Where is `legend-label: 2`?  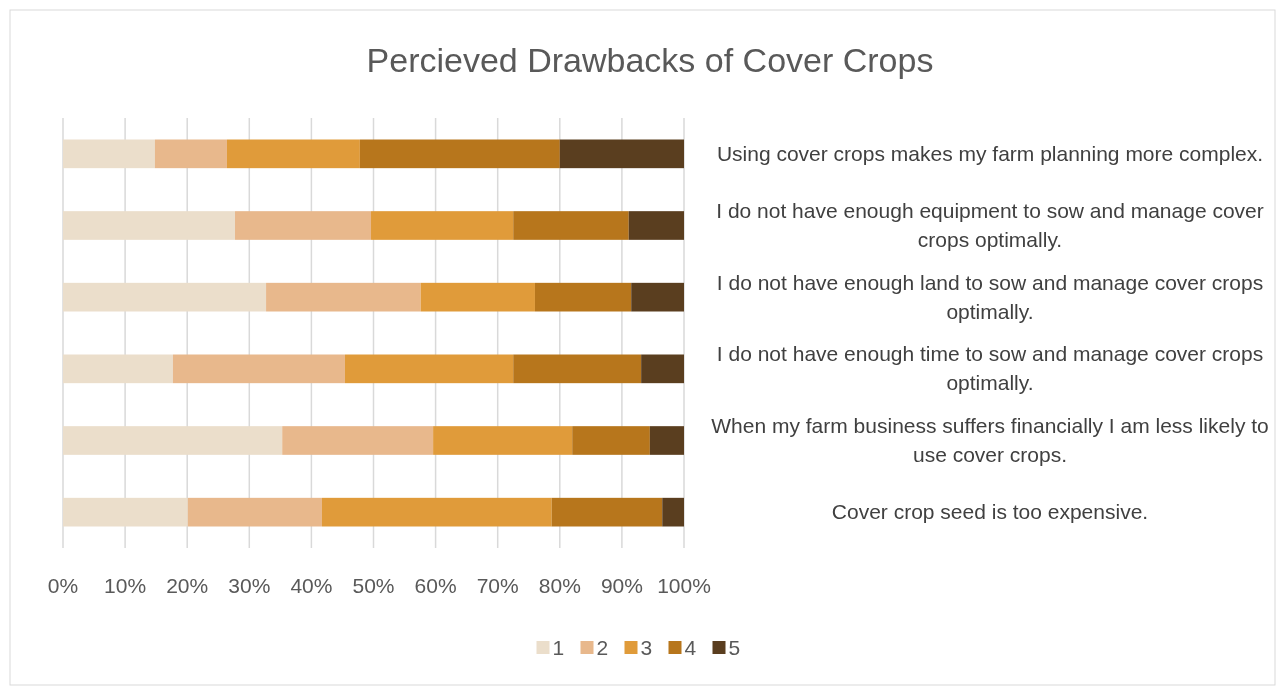
legend-label: 2 is located at coordinates (602, 647).